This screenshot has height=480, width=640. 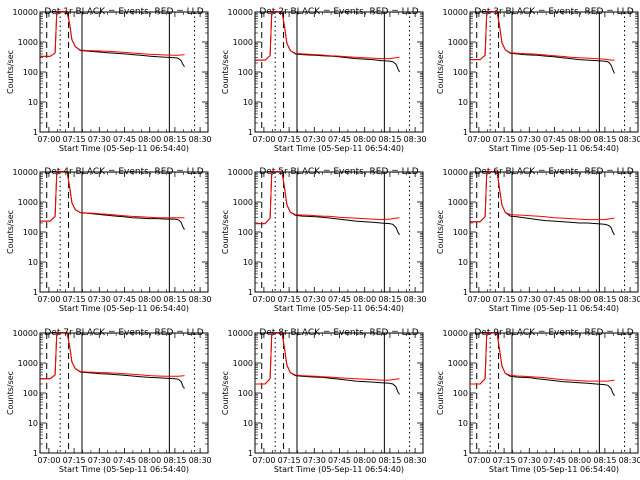 I want to click on panel-title: Det 8r BLACK = Events, RED = LLD, so click(x=338, y=333).